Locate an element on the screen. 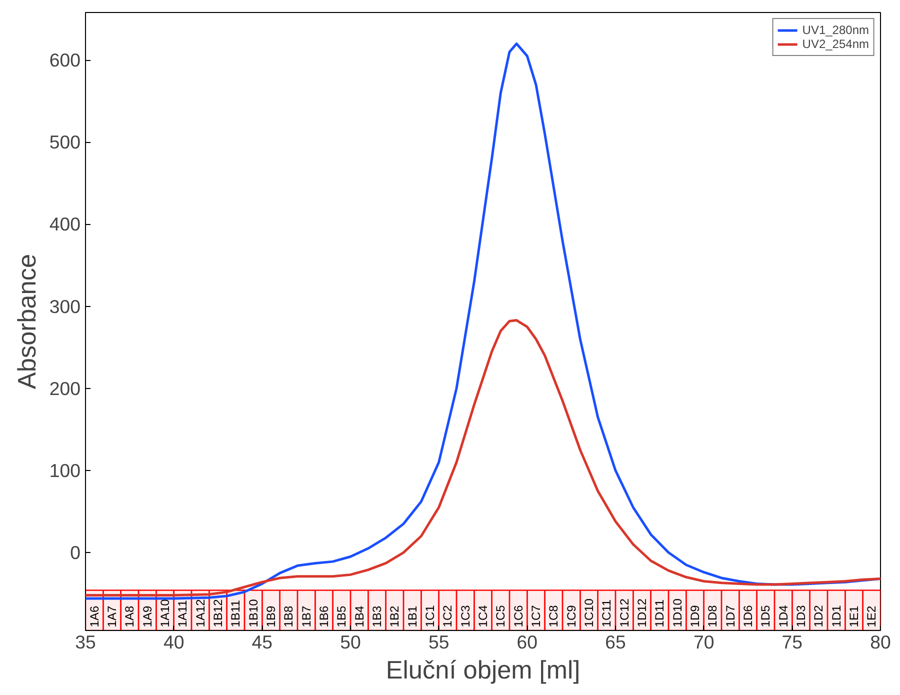 This screenshot has width=900, height=695. x-tick-label: 55 is located at coordinates (439, 642).